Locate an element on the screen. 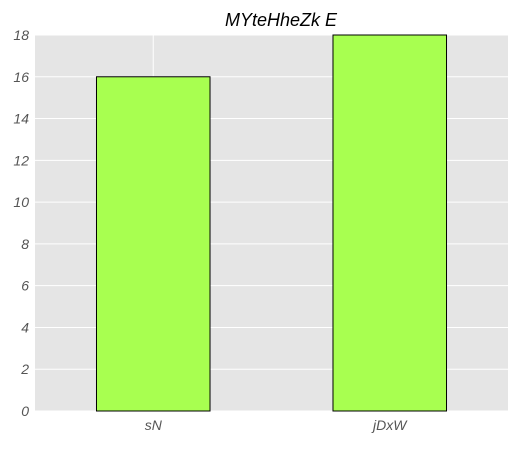  y-axis-ticks: 0 2 4 6 8 10 12 14 16 18 is located at coordinates (21, 223).